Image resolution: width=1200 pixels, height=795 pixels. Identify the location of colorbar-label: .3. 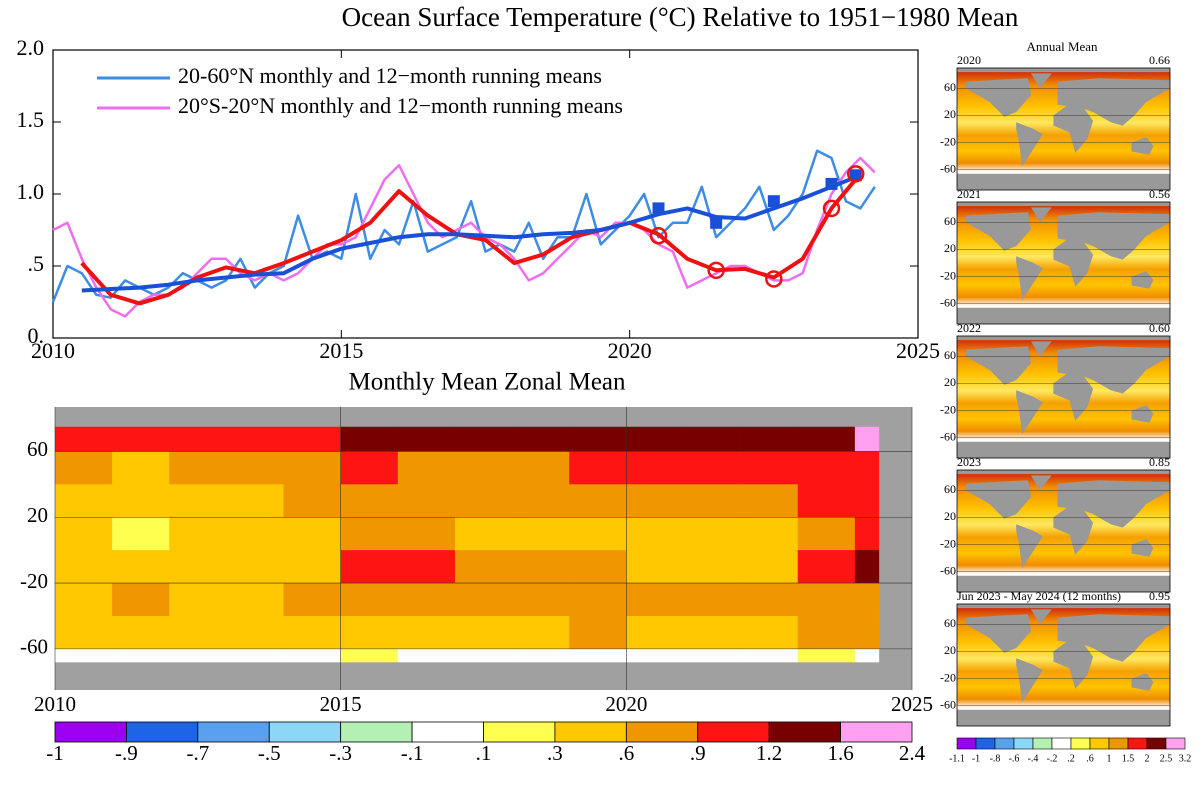
(555, 753).